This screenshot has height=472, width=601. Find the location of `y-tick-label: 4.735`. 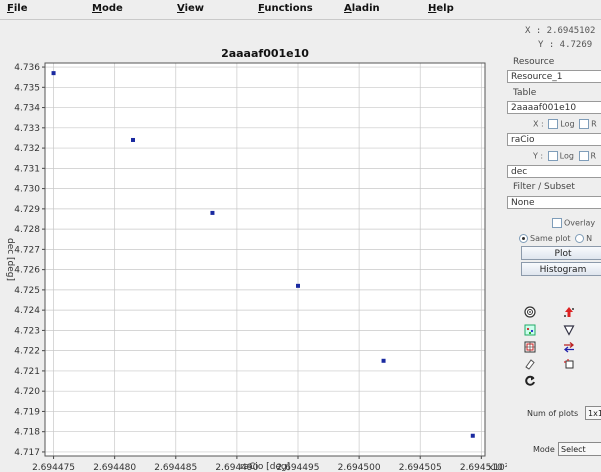

y-tick-label: 4.735 is located at coordinates (27, 88).